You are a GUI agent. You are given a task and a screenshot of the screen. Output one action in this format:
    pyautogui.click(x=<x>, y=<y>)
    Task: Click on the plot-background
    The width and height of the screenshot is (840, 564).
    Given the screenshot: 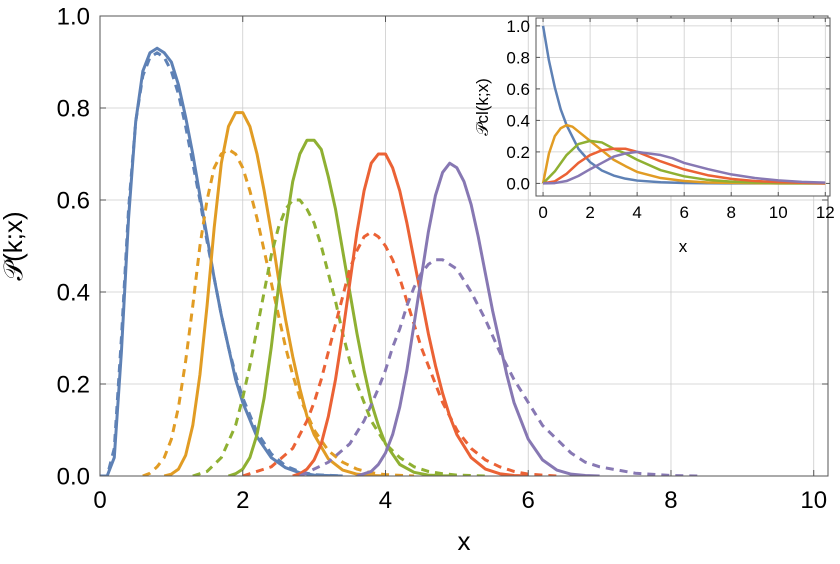 What is the action you would take?
    pyautogui.click(x=683, y=107)
    